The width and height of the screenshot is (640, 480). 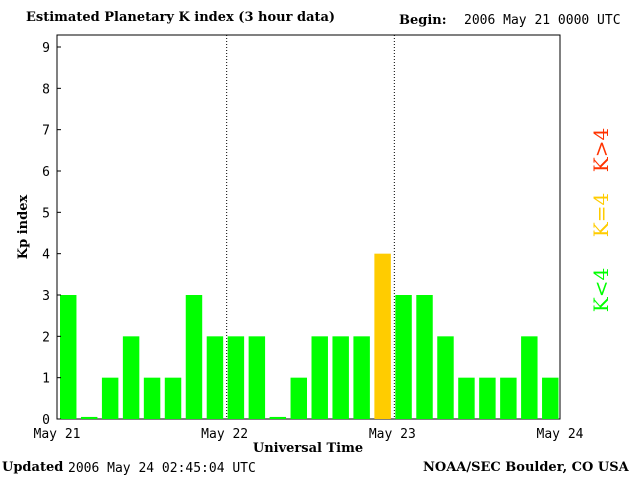 What do you see at coordinates (46, 131) in the screenshot?
I see `y-tick-label: 7` at bounding box center [46, 131].